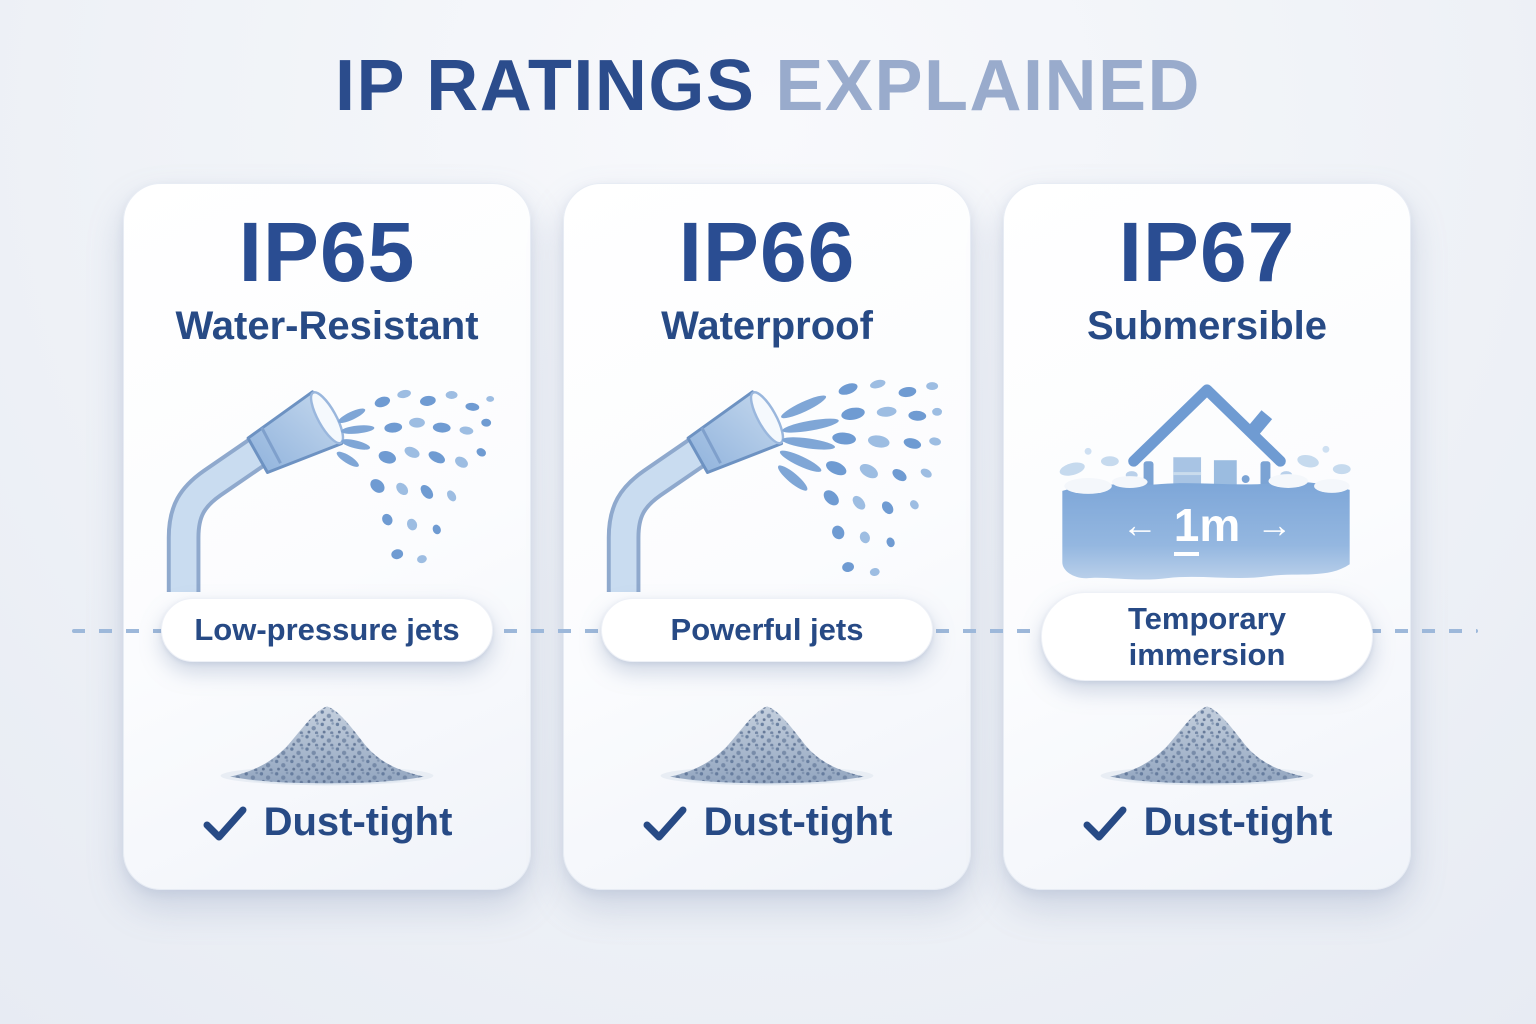  I want to click on feature-pill: Temporary immersion, so click(1207, 637).